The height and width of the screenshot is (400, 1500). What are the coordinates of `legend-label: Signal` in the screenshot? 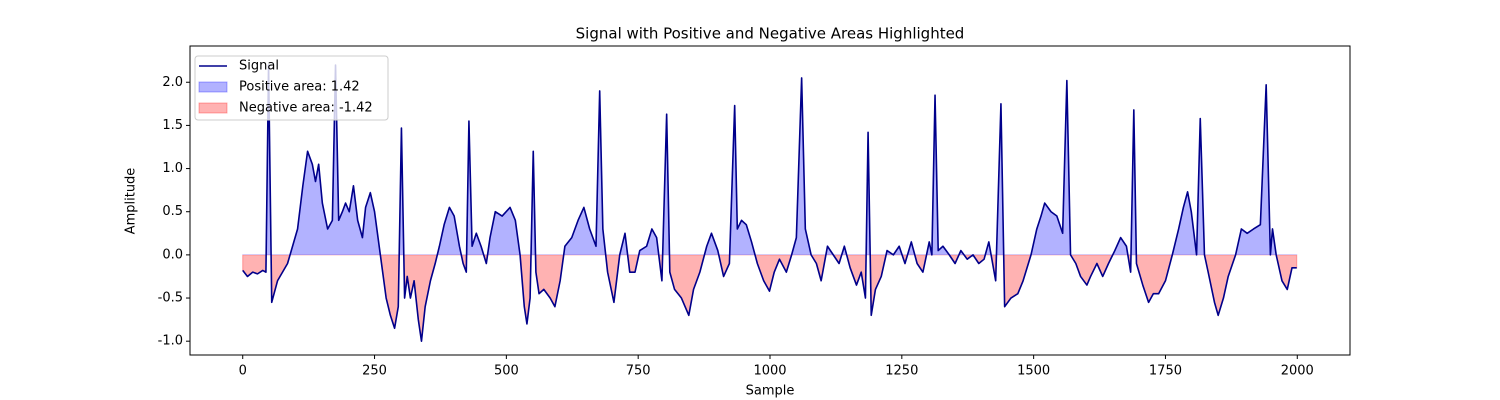 It's located at (259, 66).